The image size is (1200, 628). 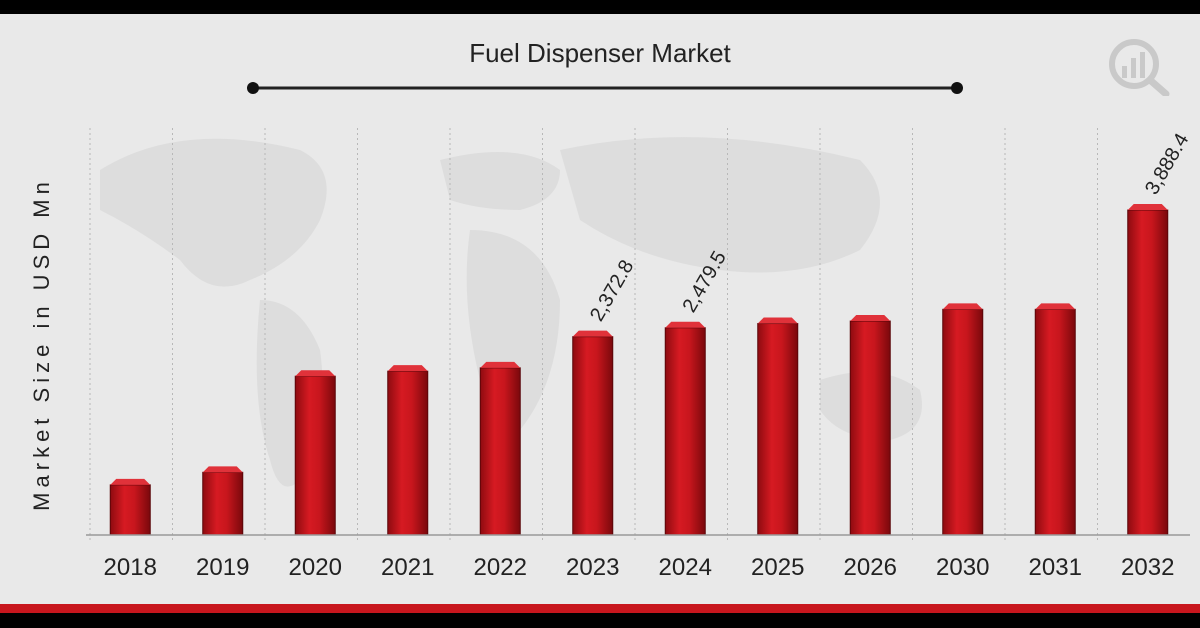 I want to click on bar-2031, so click(x=1055, y=422).